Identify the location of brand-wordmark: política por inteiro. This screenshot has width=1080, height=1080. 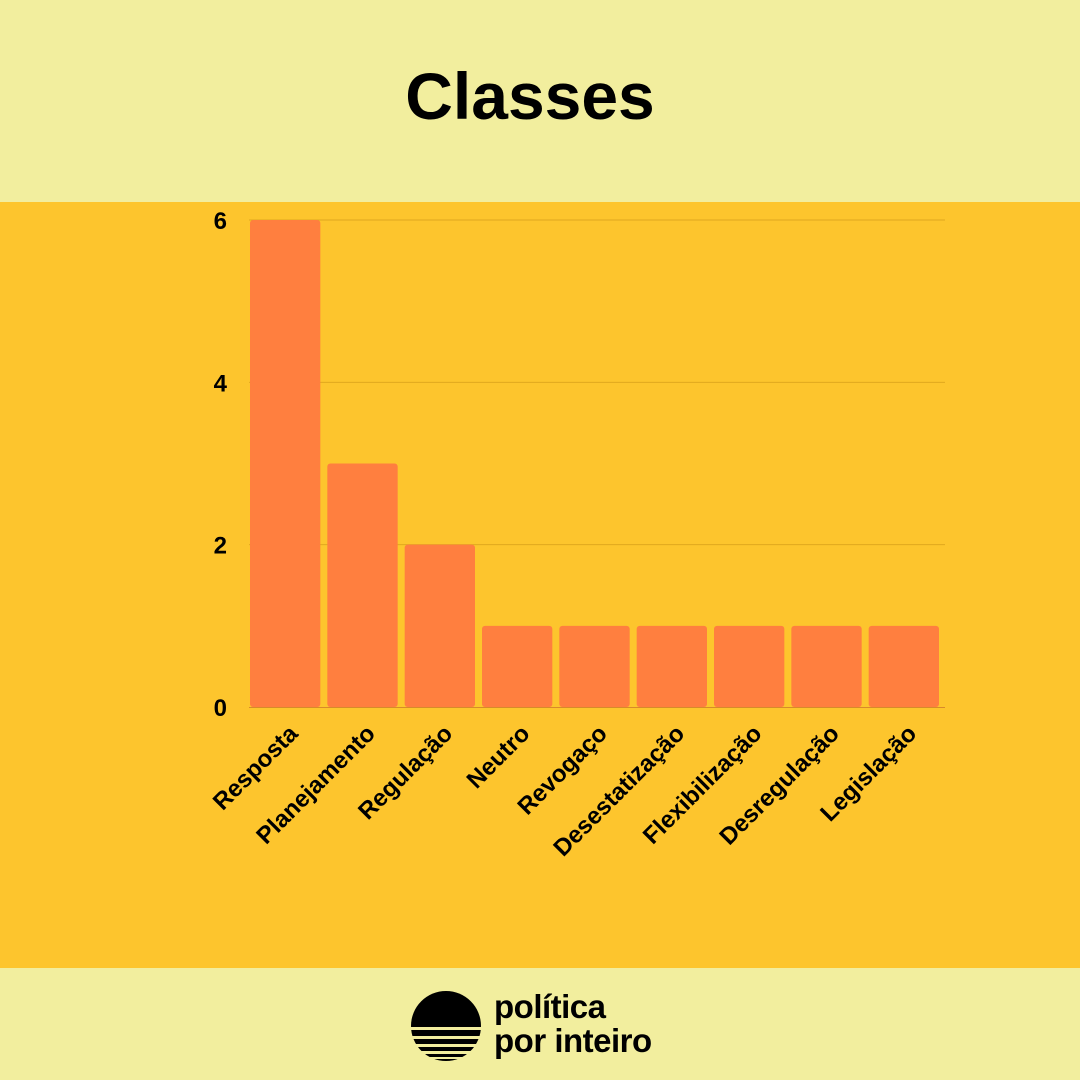
(573, 1024).